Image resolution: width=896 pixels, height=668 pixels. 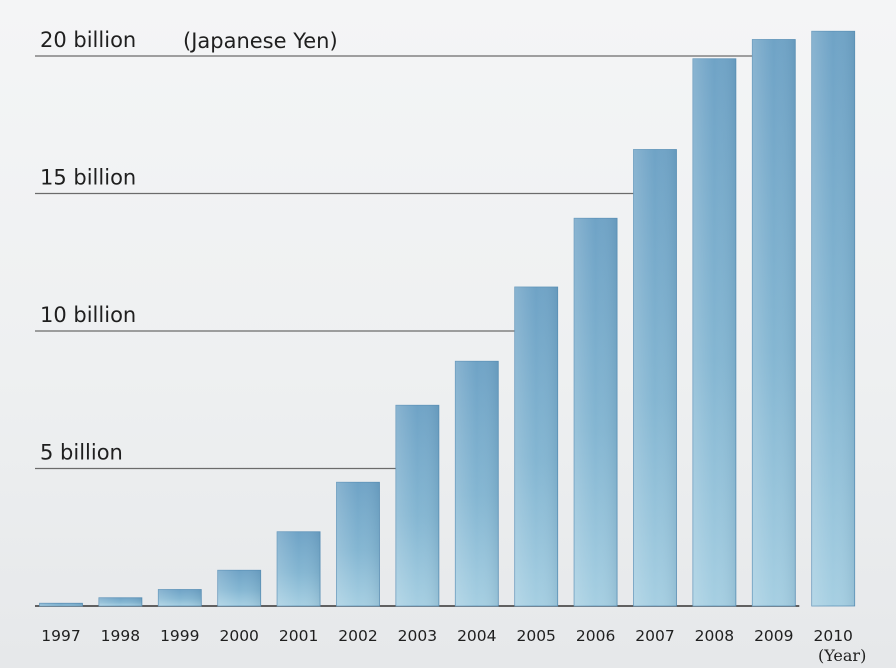 I want to click on bar-2010, so click(x=833, y=318).